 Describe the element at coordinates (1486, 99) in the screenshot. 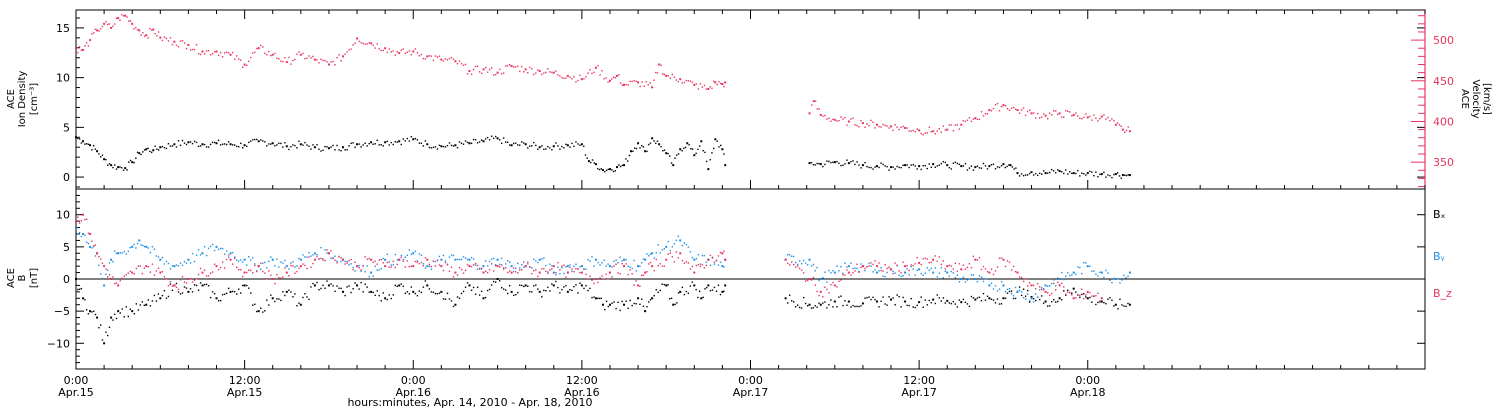

I see `top-right-ylabel-line3: [km/s]` at that location.